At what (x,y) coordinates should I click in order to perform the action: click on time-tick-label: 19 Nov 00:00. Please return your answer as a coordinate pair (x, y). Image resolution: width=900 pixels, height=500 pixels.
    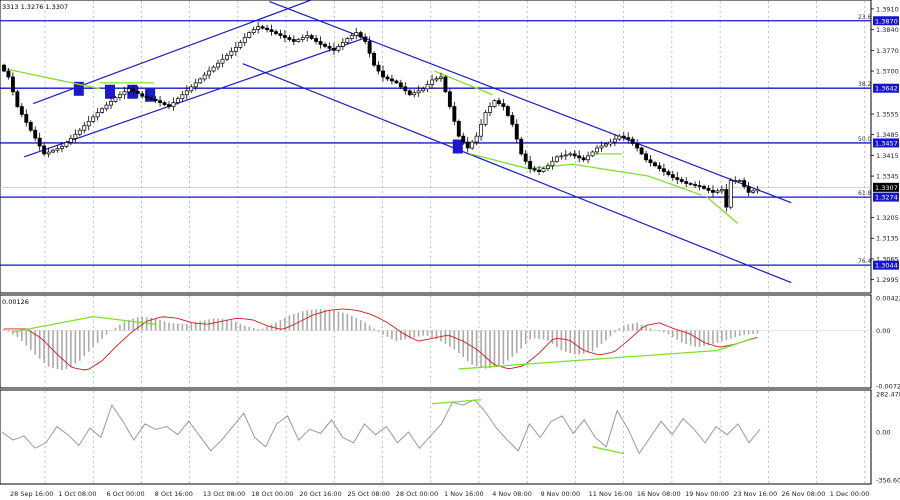
    Looking at the image, I should click on (707, 494).